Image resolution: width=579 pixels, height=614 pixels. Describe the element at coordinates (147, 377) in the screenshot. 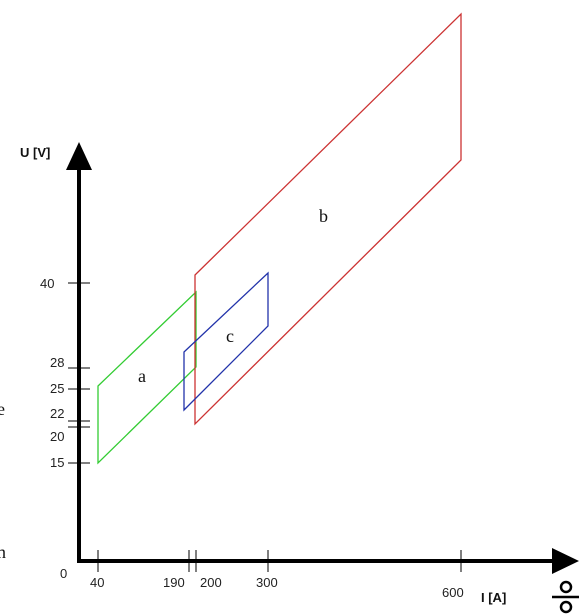

I see `region-a-outline` at that location.